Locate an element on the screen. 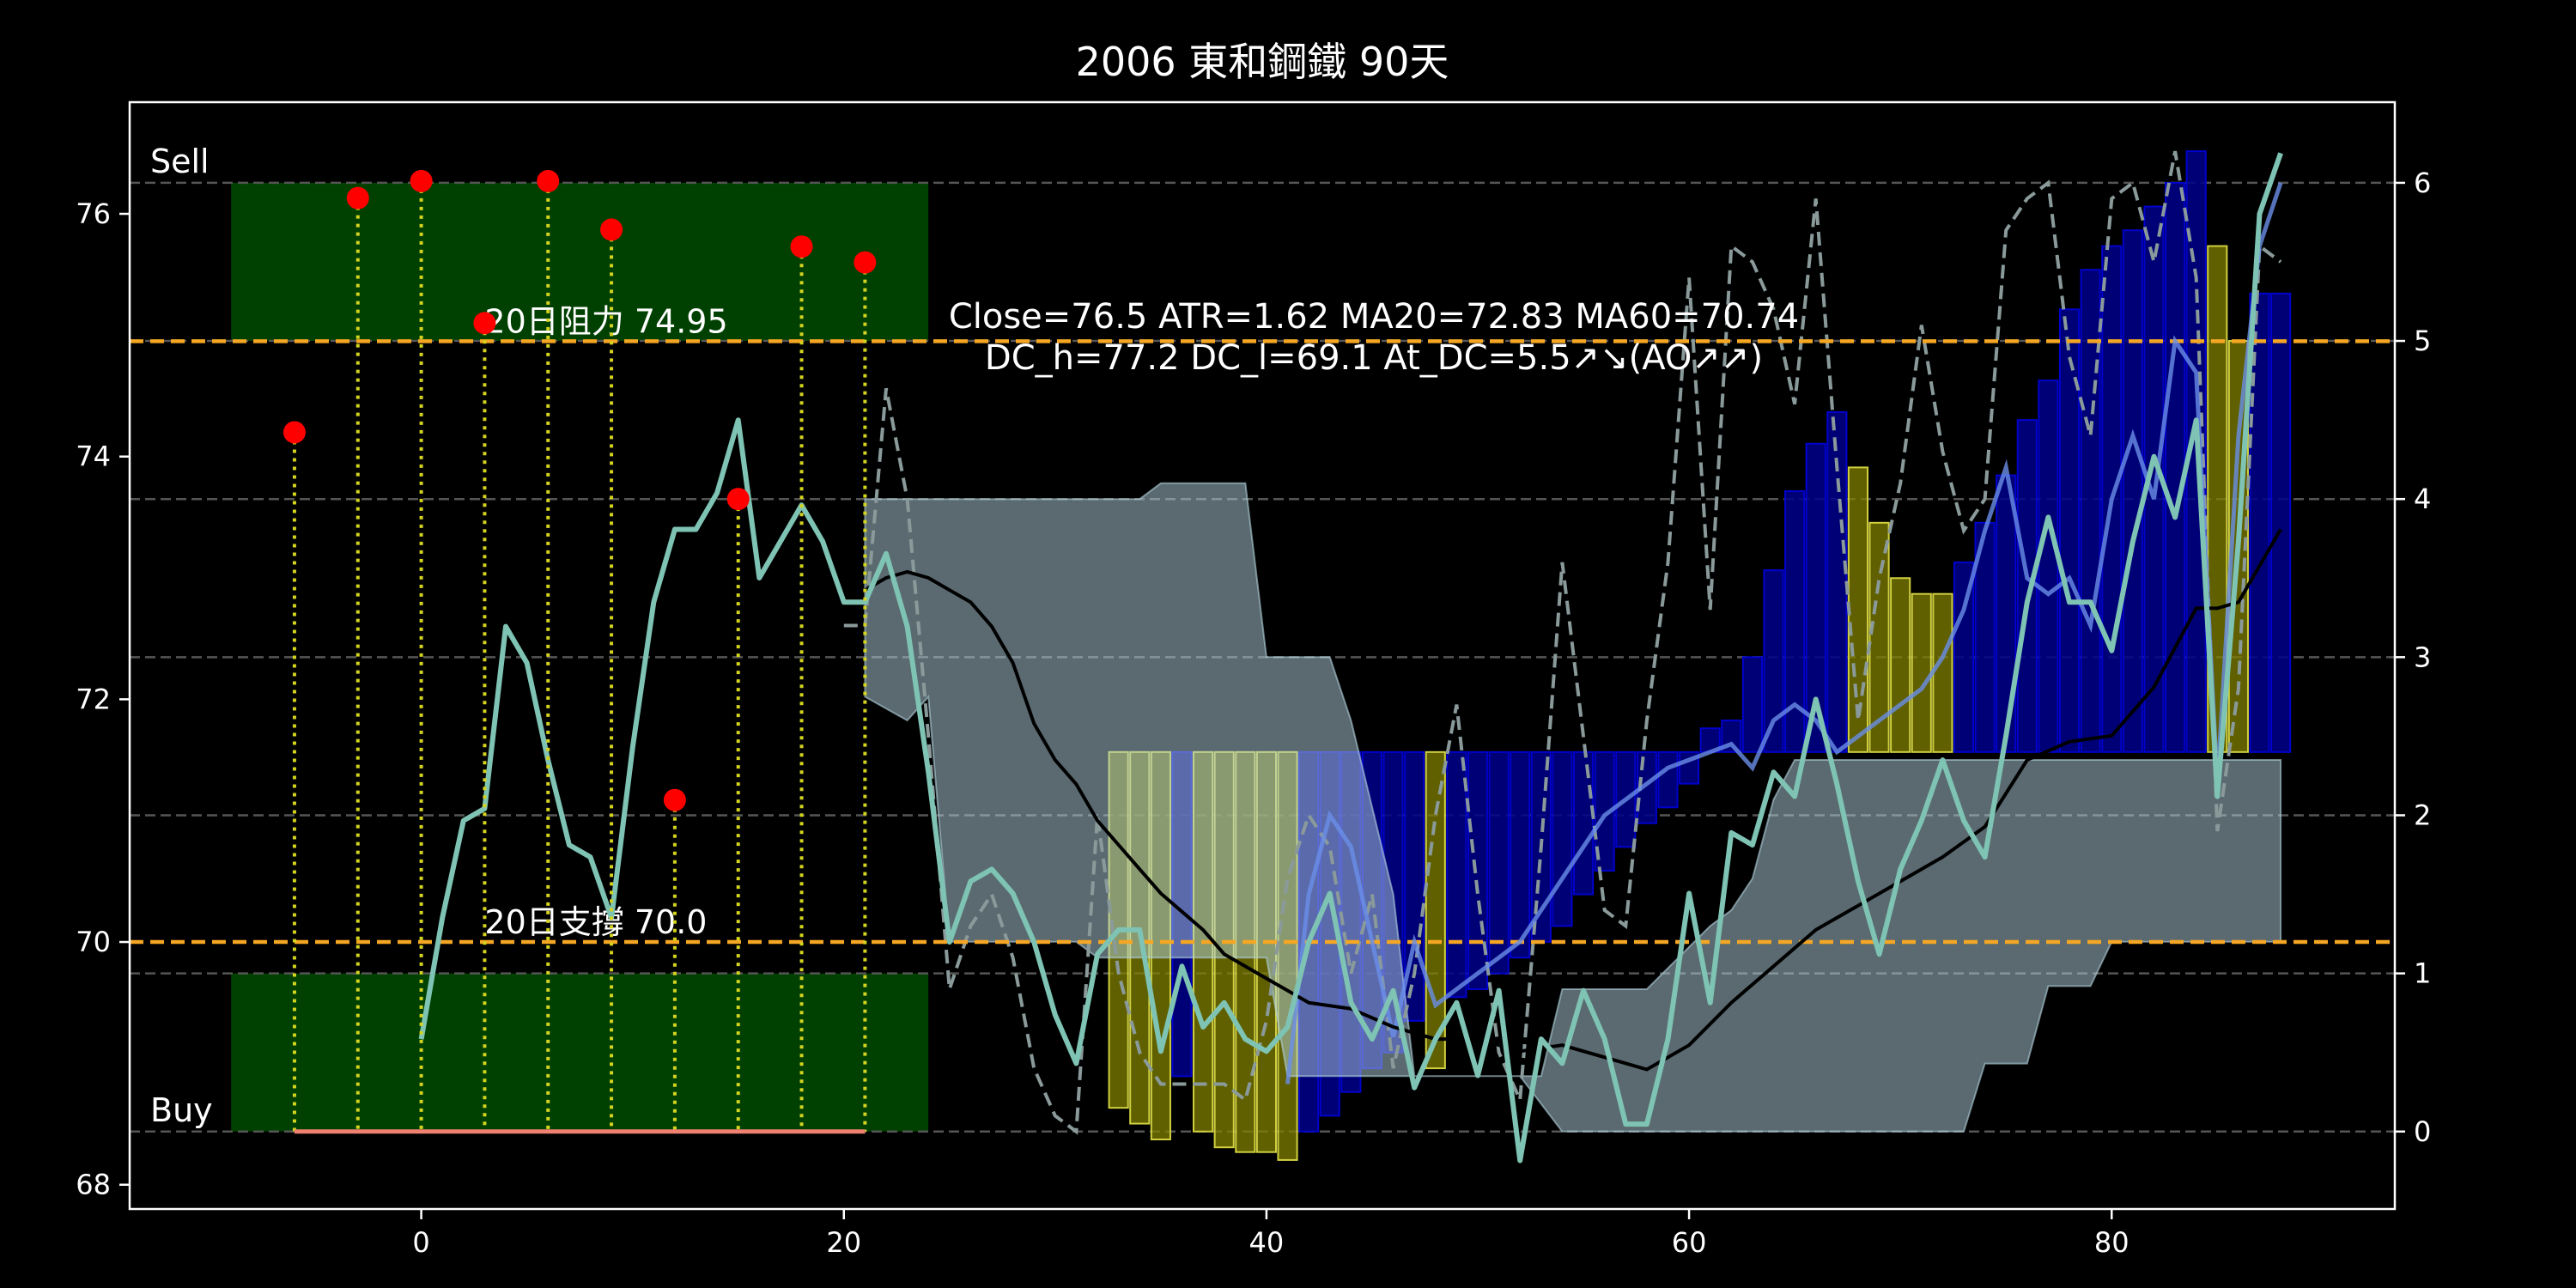  y-tick-label: 76 is located at coordinates (93, 213).